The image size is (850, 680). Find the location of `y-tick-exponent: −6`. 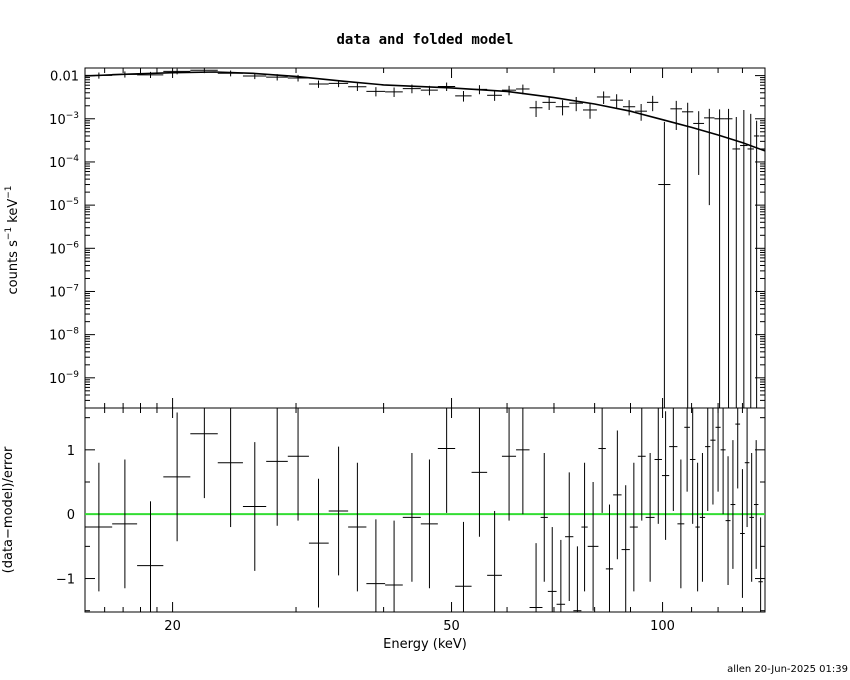

y-tick-exponent: −6 is located at coordinates (73, 245).